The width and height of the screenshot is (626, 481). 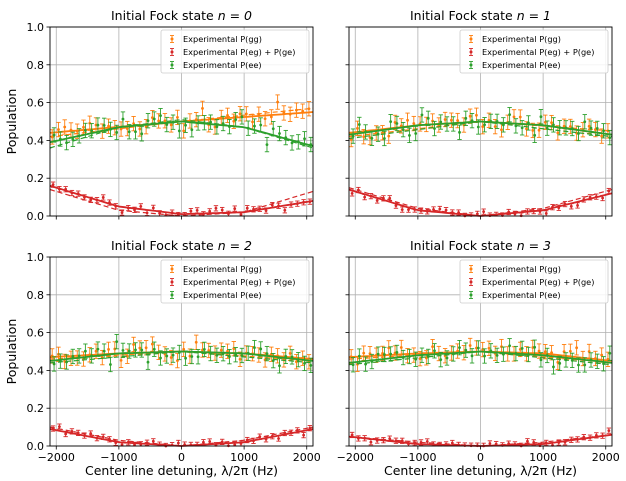 I want to click on legend-box, so click(x=235, y=281).